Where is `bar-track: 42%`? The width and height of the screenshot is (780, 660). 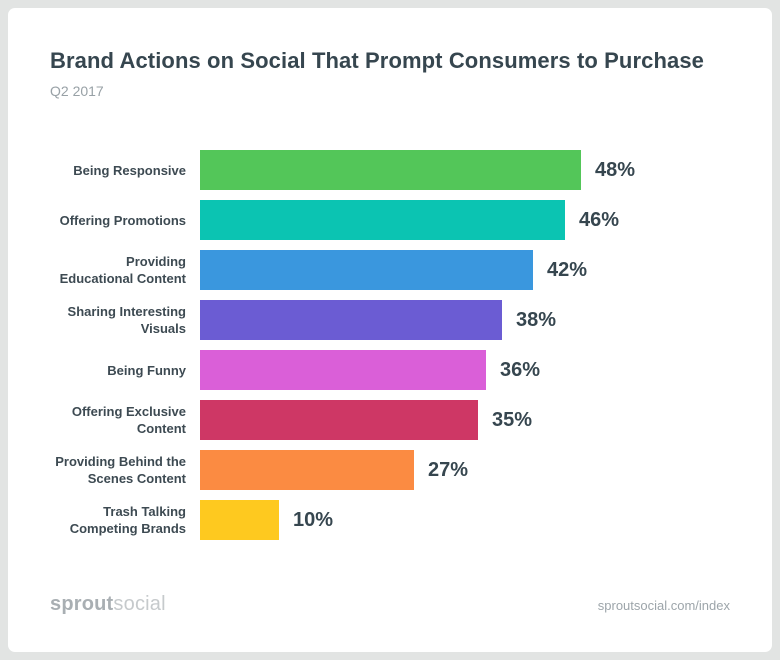
bar-track: 42% is located at coordinates (465, 270).